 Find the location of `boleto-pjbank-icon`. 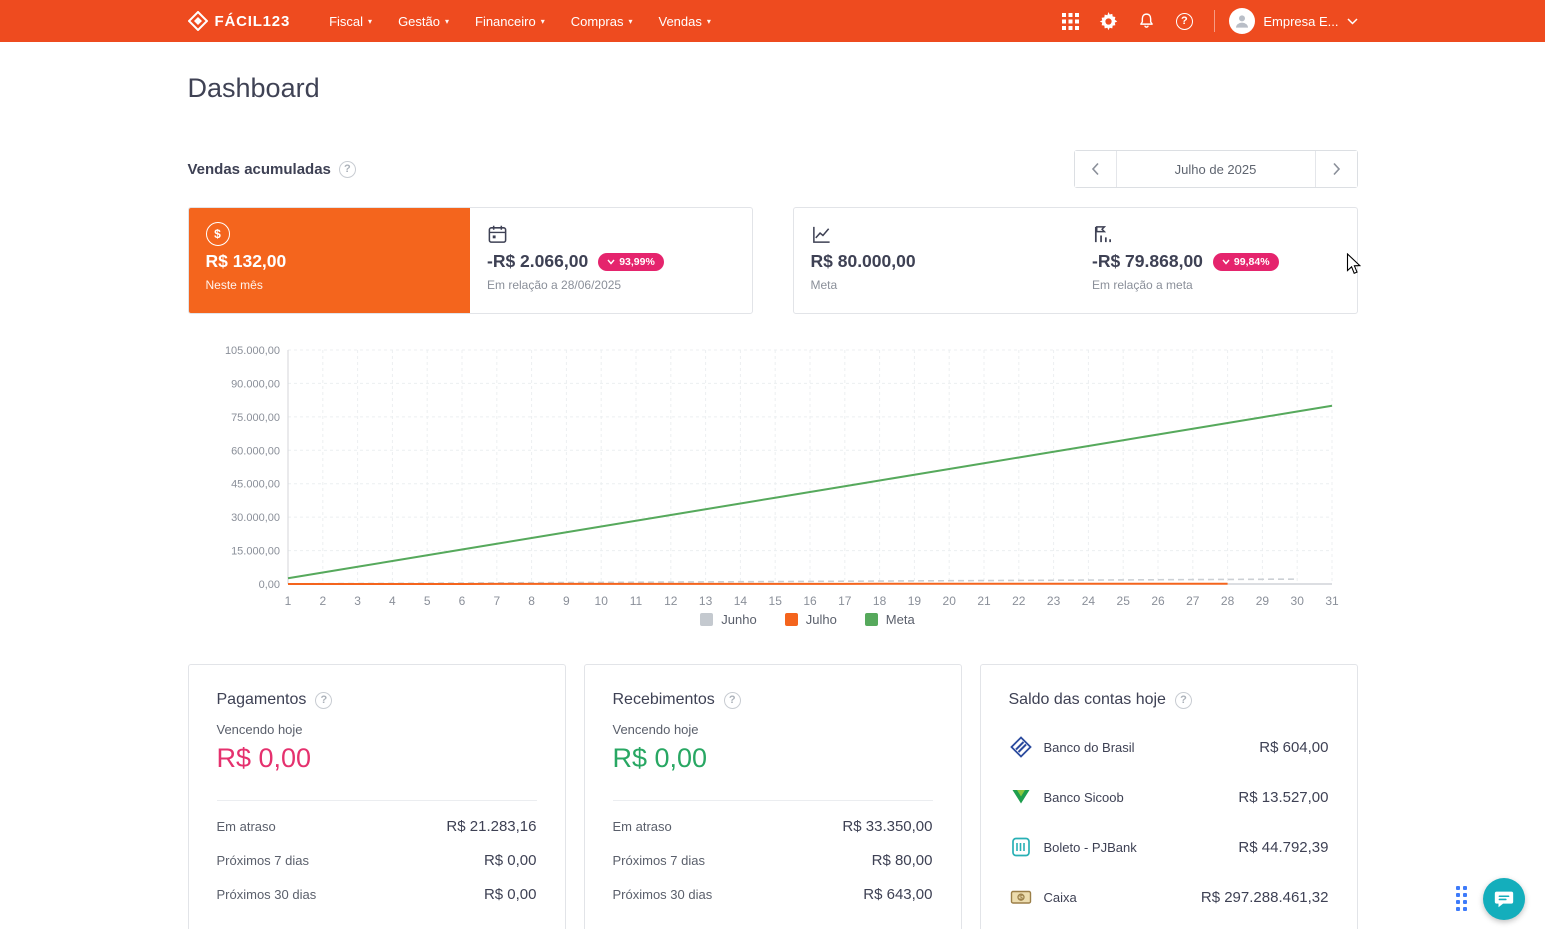

boleto-pjbank-icon is located at coordinates (1021, 847).